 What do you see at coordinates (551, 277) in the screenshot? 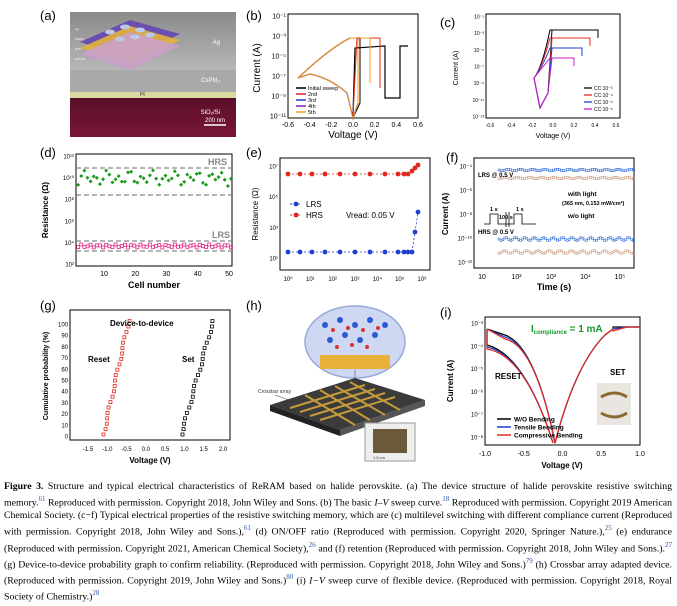
I see `x-tick-label: 10³` at bounding box center [551, 277].